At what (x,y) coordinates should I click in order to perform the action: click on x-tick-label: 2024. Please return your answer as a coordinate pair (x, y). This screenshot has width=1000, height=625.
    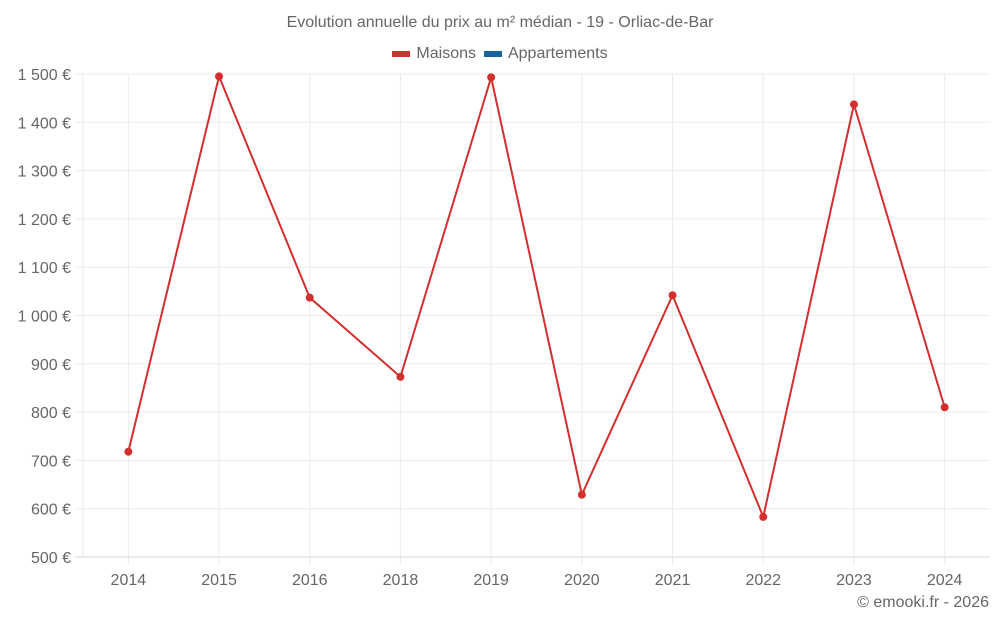
    Looking at the image, I should click on (945, 580).